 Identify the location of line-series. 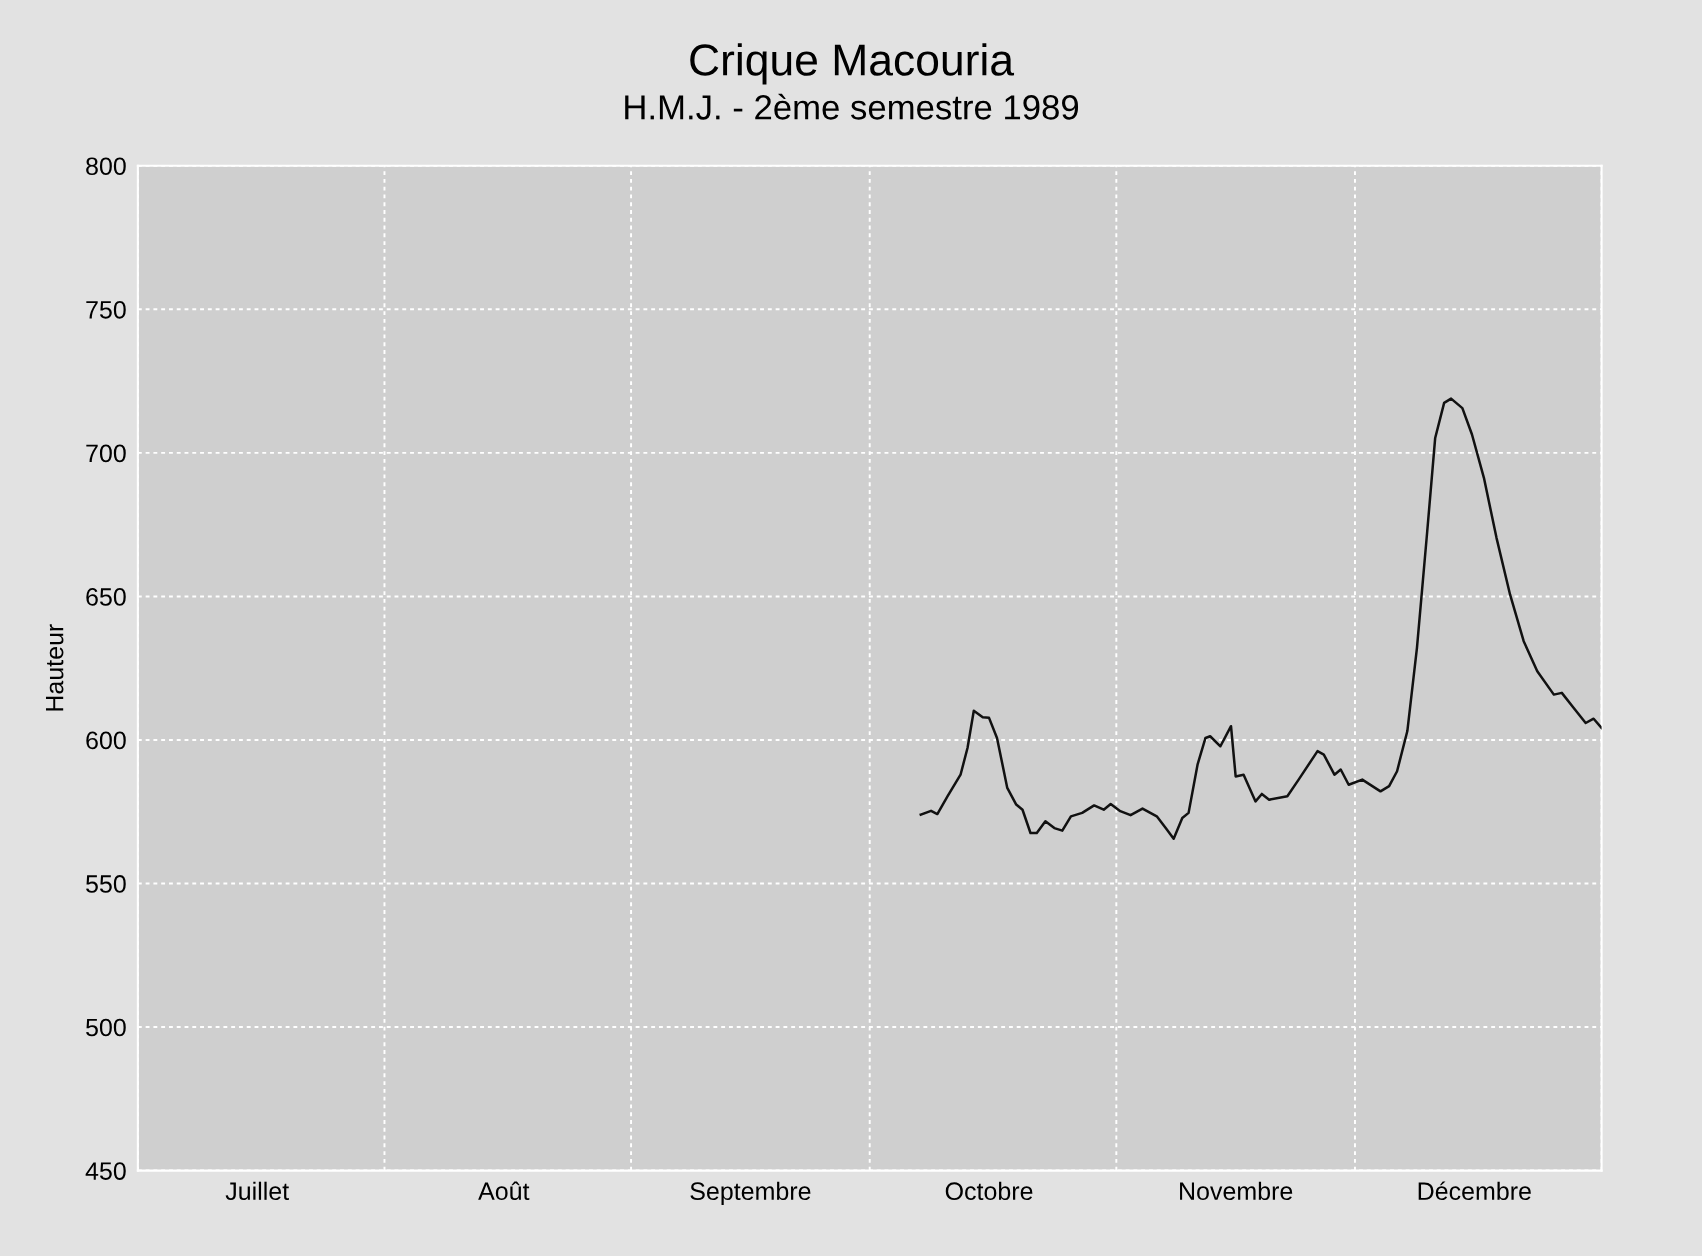
(1260, 618).